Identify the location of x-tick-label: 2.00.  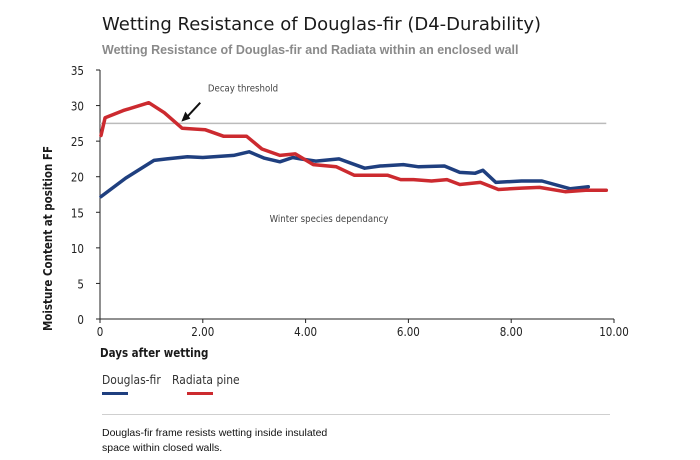
(202, 332).